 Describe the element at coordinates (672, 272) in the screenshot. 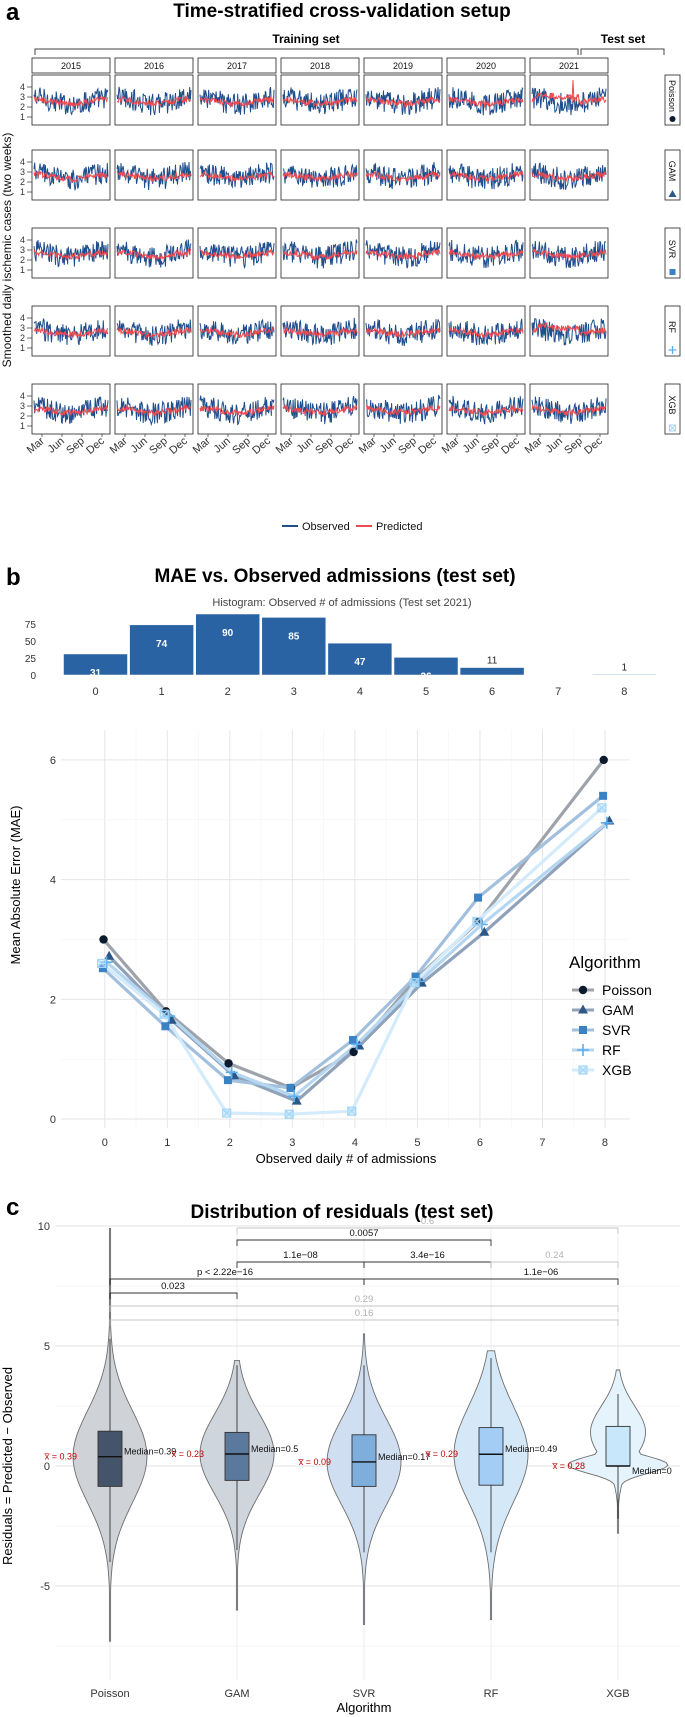

I see `model-strip-marker-svr` at that location.